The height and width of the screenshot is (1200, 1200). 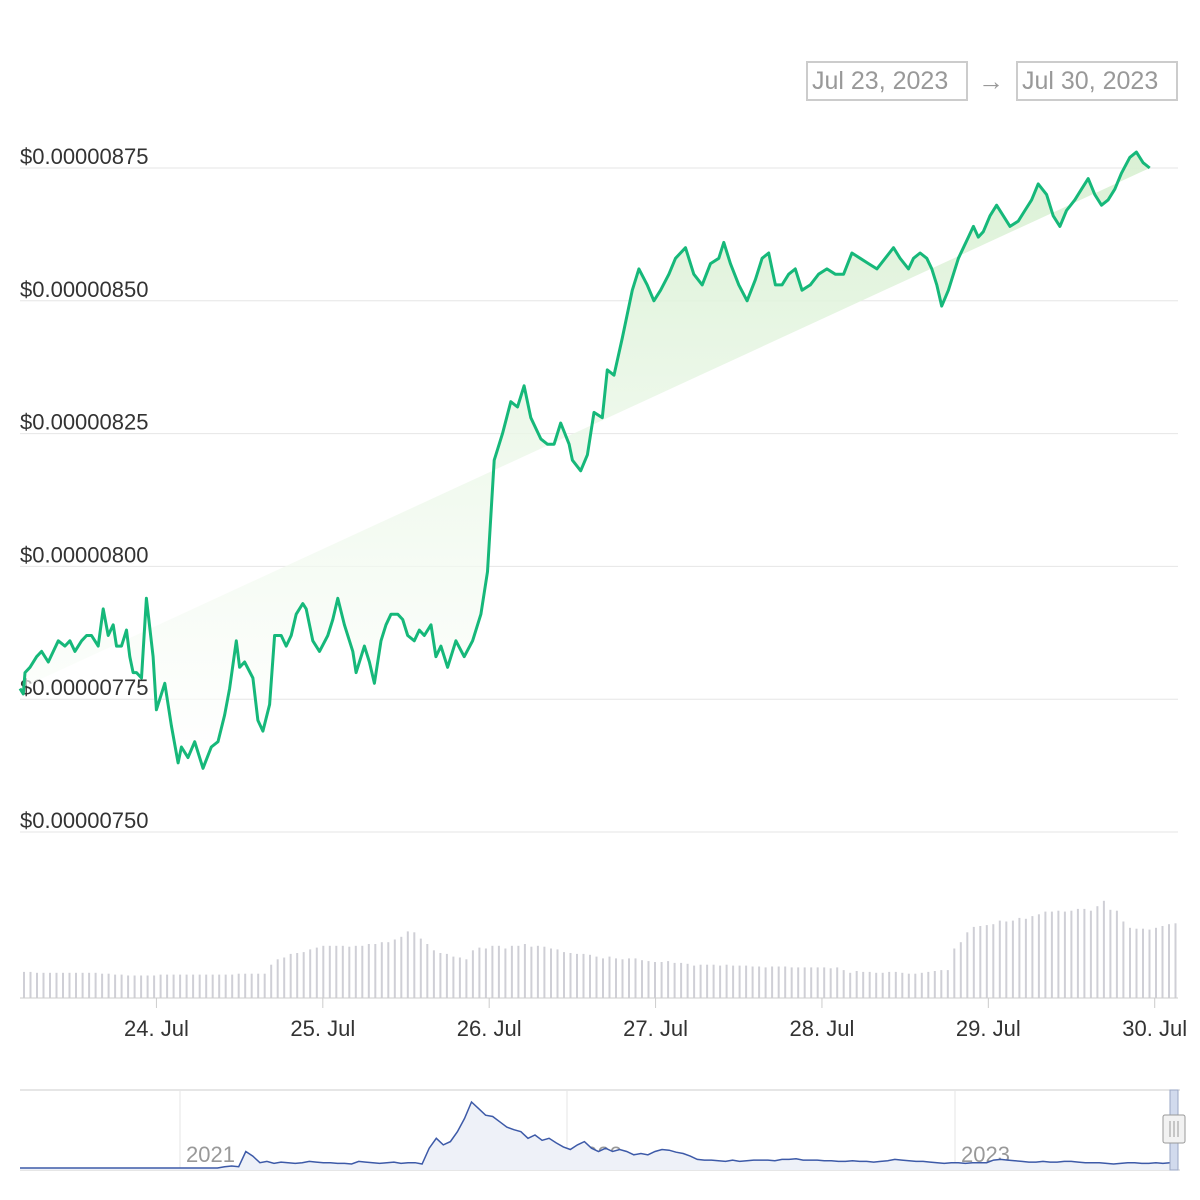 What do you see at coordinates (84, 156) in the screenshot?
I see `y-tick-label: $0.00000875` at bounding box center [84, 156].